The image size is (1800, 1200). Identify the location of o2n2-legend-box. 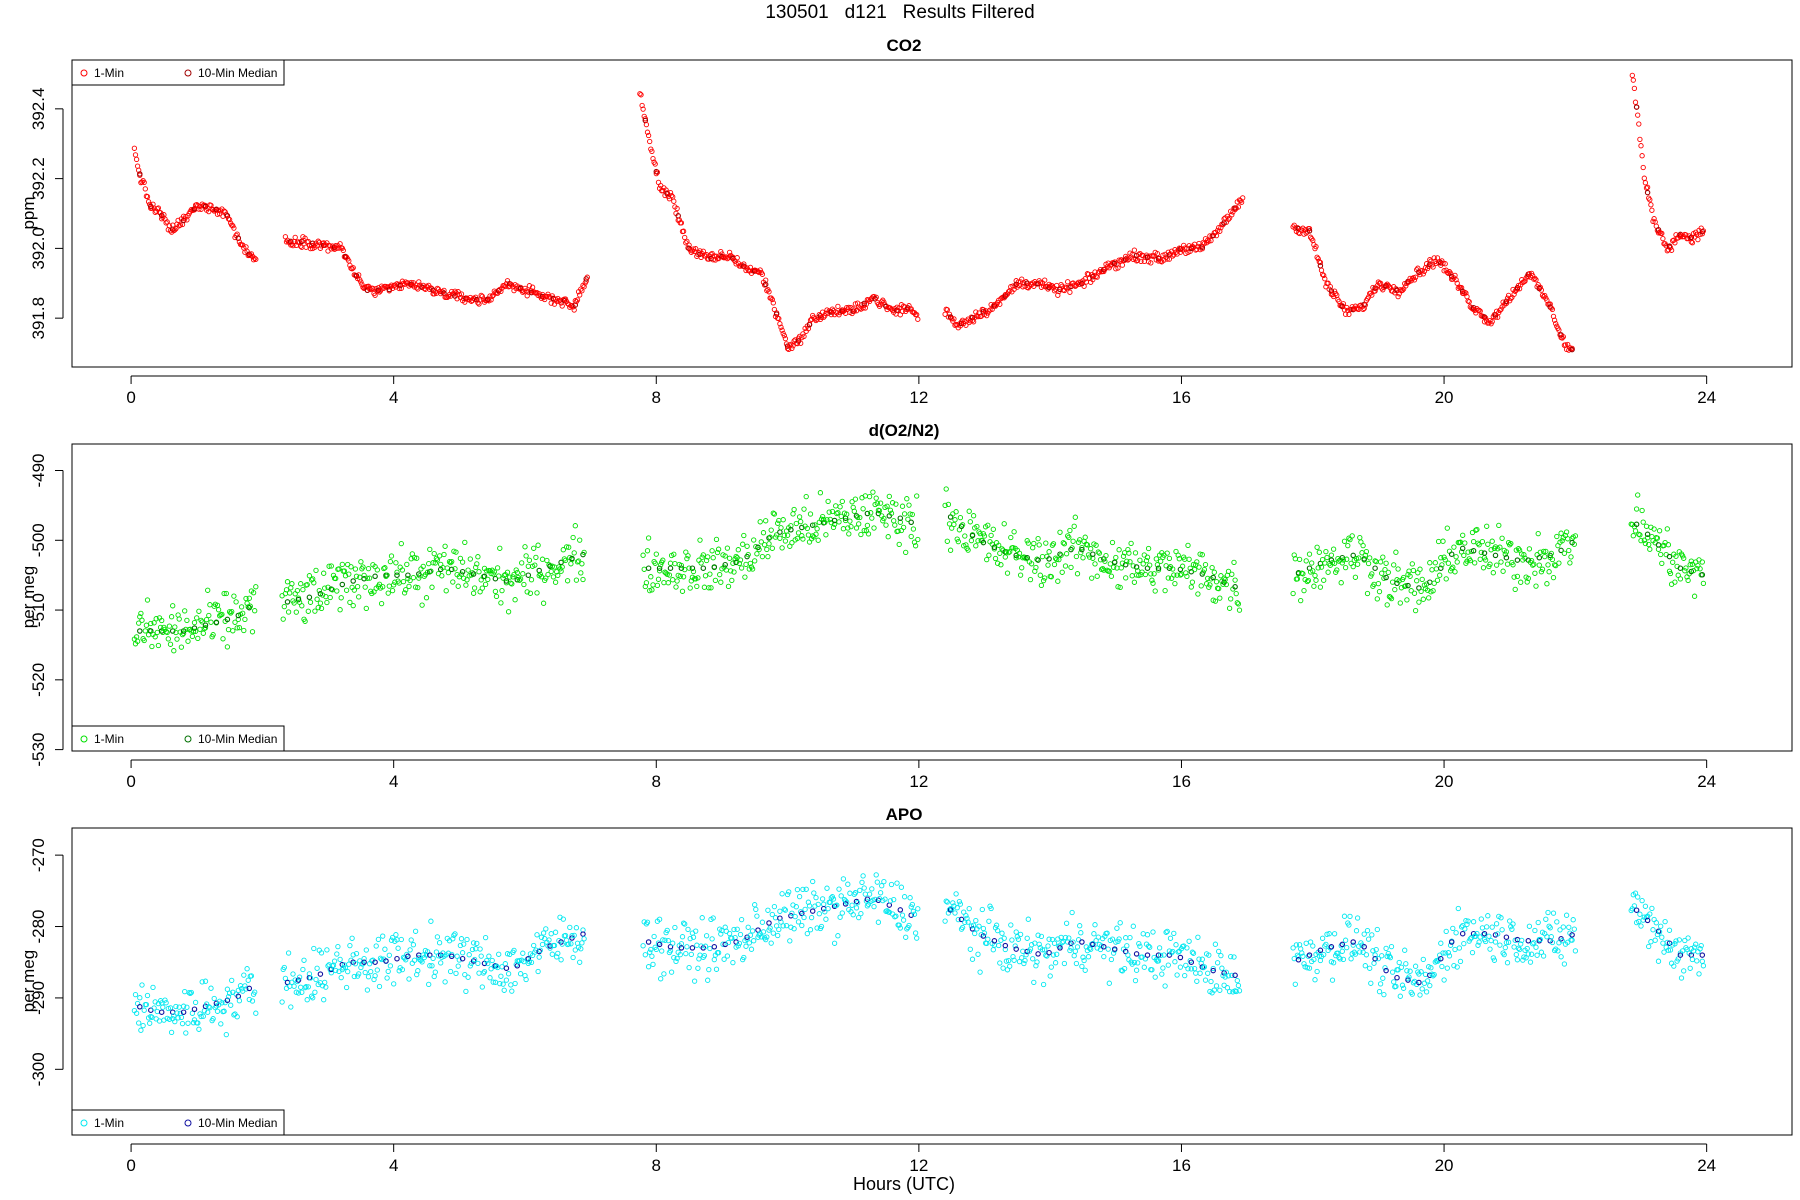
(178, 738).